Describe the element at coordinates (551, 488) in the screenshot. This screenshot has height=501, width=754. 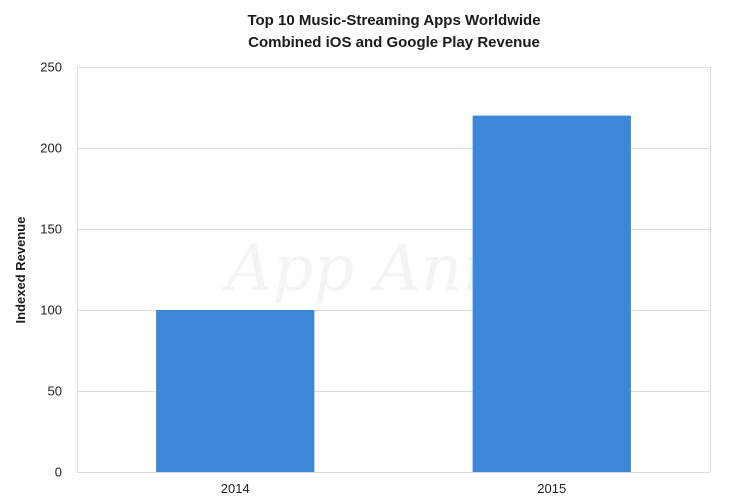
I see `x-tick-label: 2015` at that location.